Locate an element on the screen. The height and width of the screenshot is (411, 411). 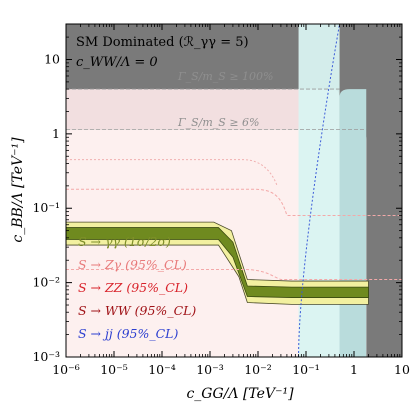
x-tick-label: 1 is located at coordinates (354, 369).